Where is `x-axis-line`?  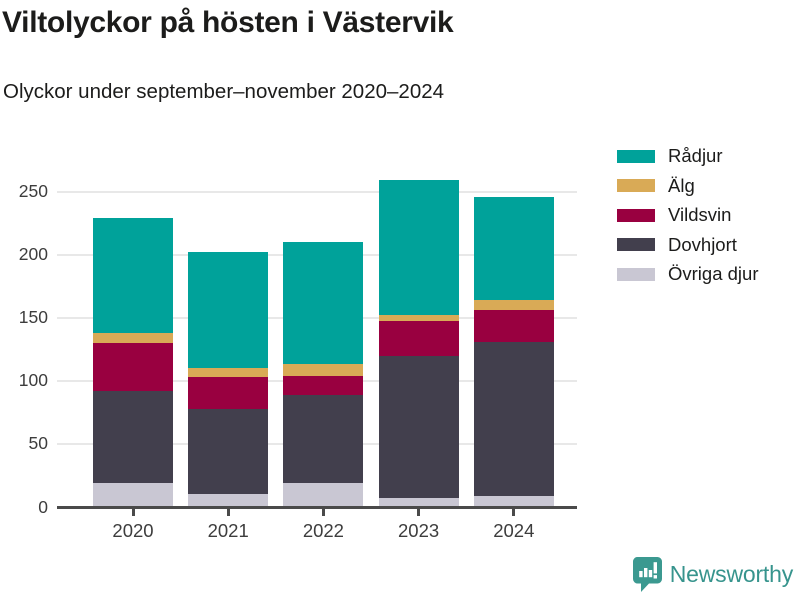
x-axis-line is located at coordinates (317, 507).